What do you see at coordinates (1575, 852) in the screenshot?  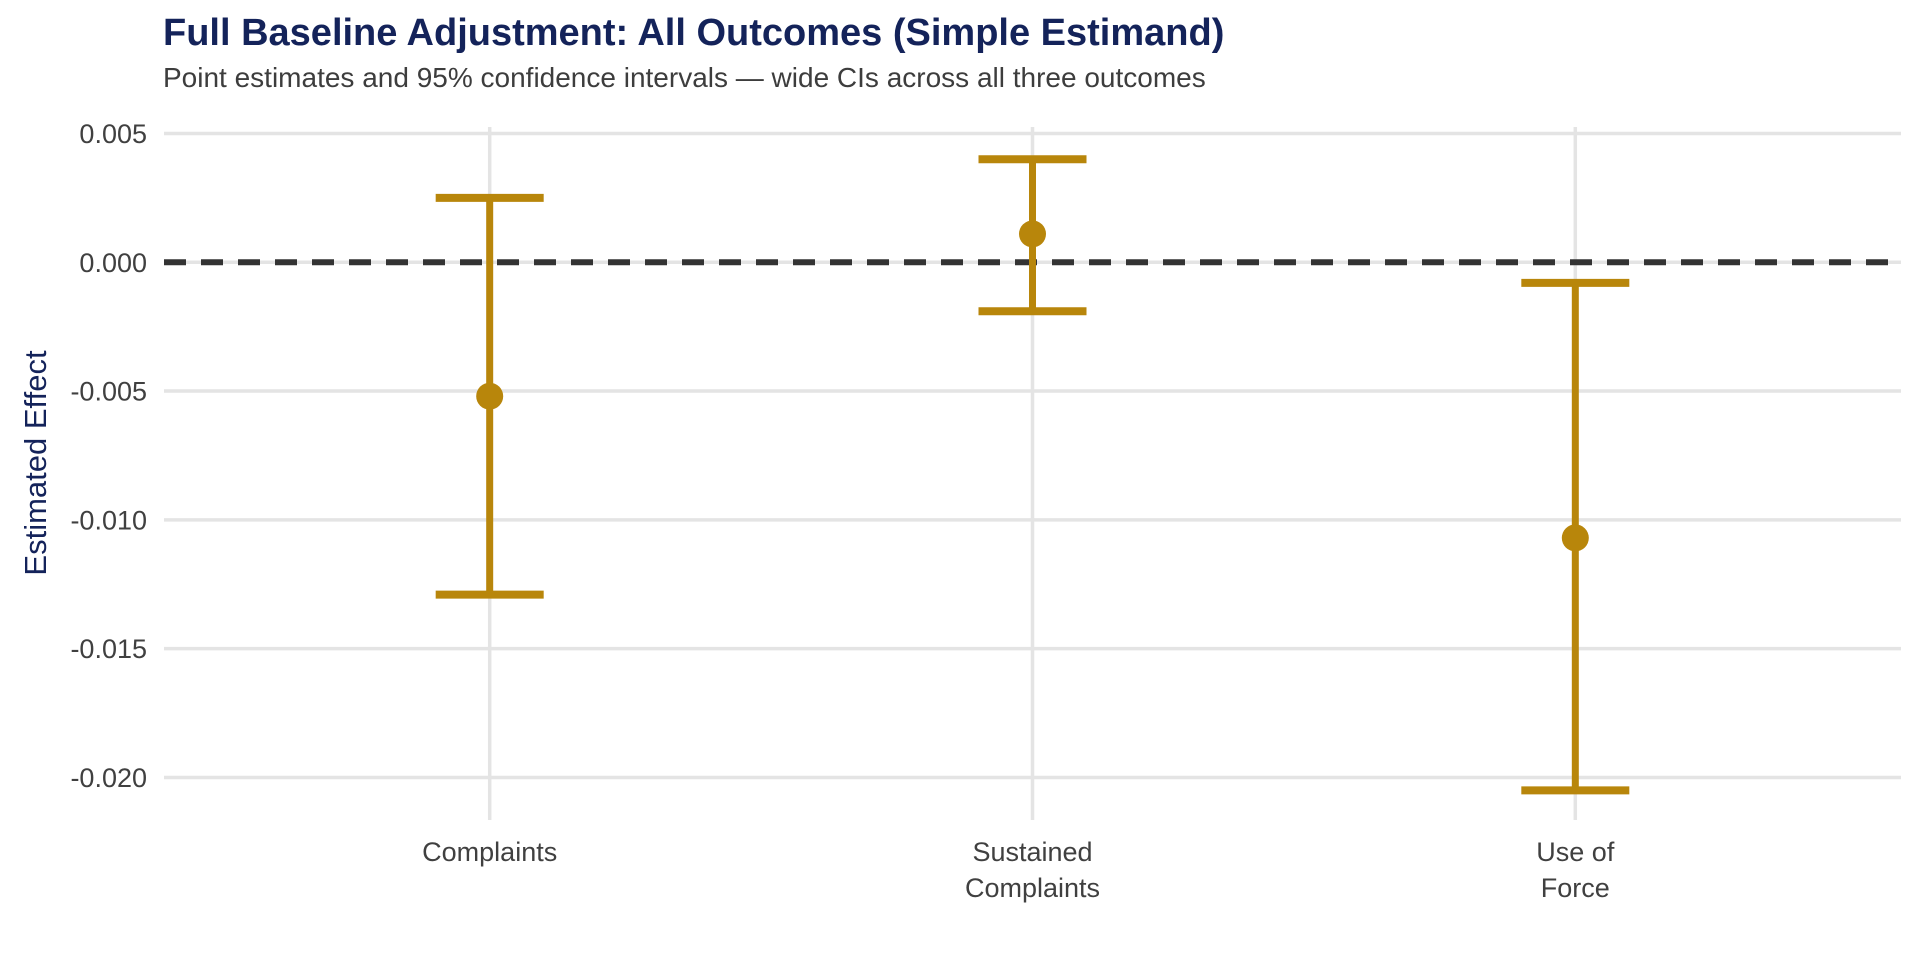 I see `x-category-label: Use of` at bounding box center [1575, 852].